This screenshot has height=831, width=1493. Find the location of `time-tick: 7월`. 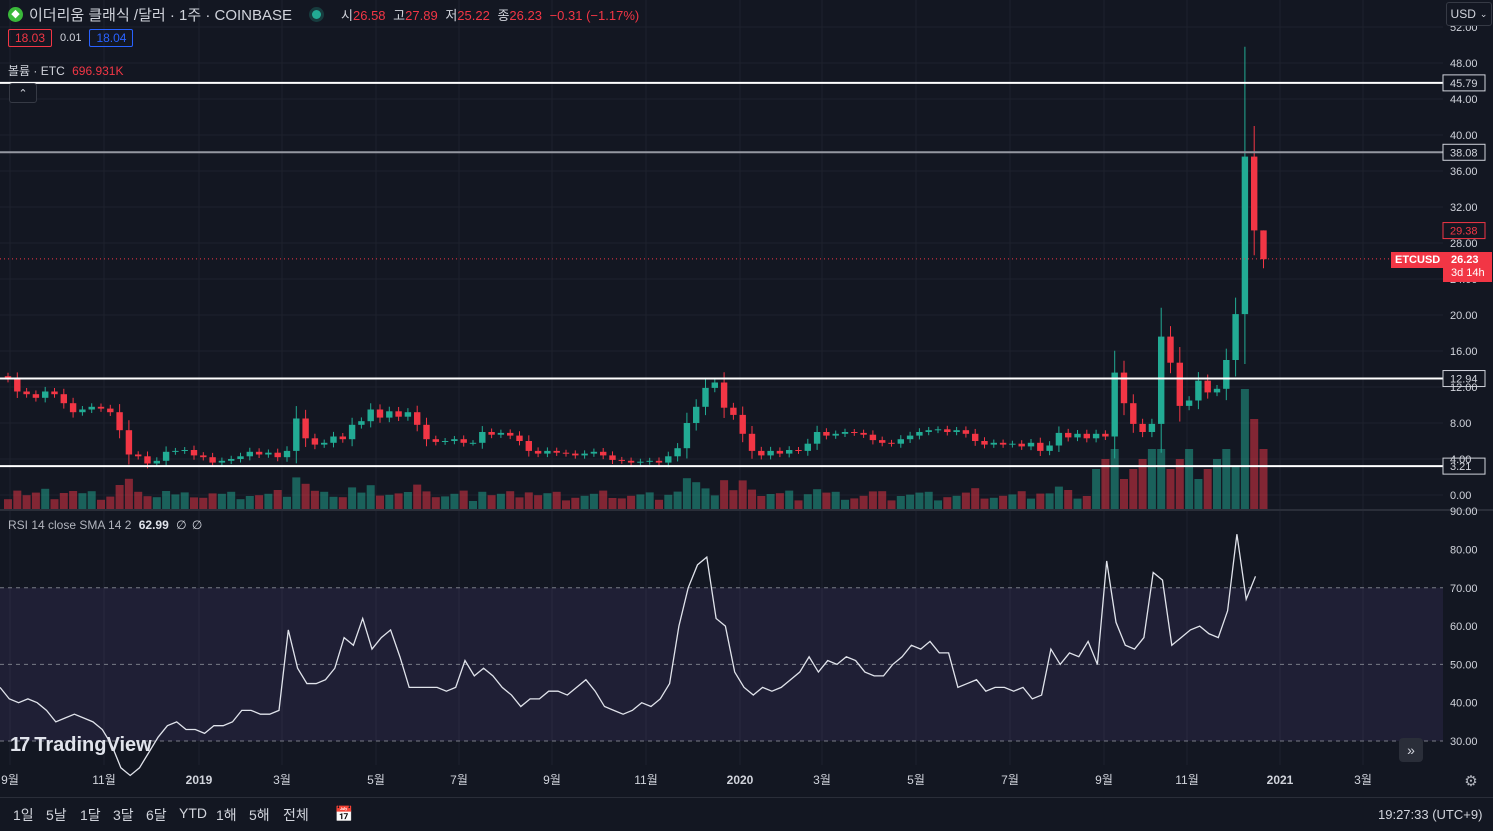

time-tick: 7월 is located at coordinates (1010, 780).